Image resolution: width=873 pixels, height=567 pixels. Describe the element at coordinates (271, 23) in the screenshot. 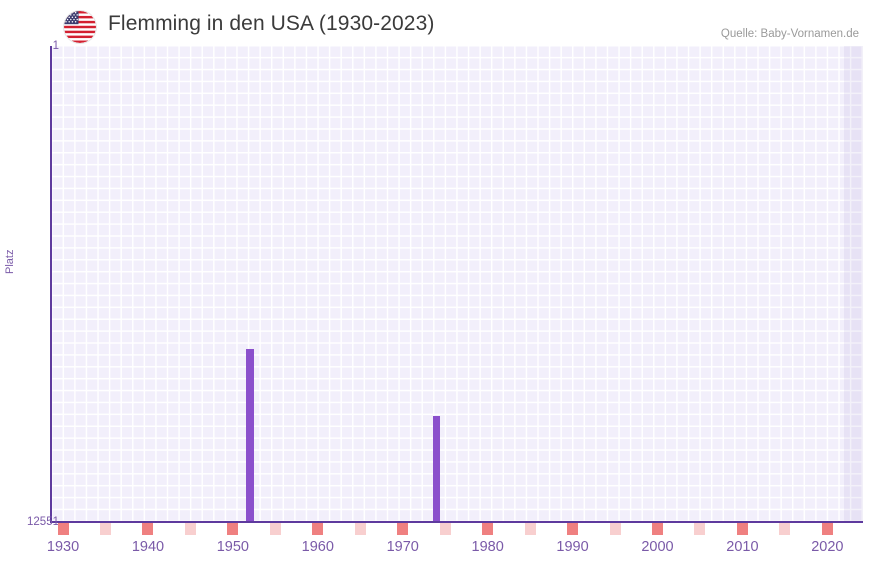

I see `page-title: Flemming in den USA (1930-2023)` at that location.